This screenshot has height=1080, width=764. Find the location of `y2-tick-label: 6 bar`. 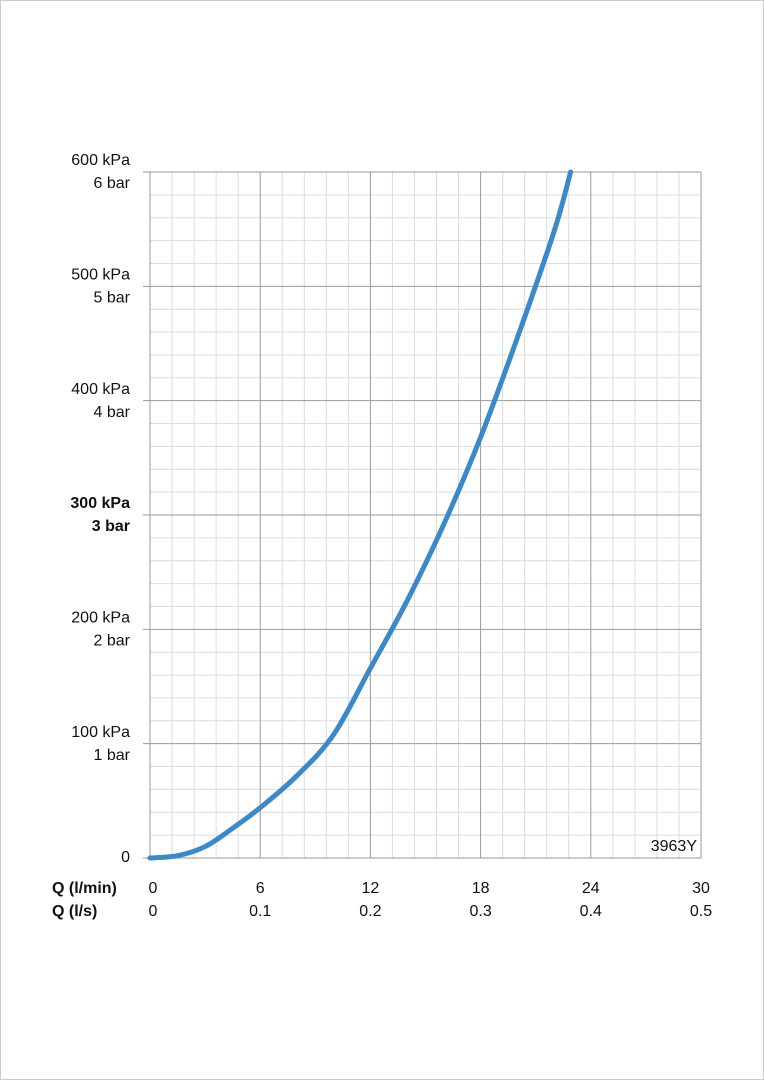

y2-tick-label: 6 bar is located at coordinates (112, 183).